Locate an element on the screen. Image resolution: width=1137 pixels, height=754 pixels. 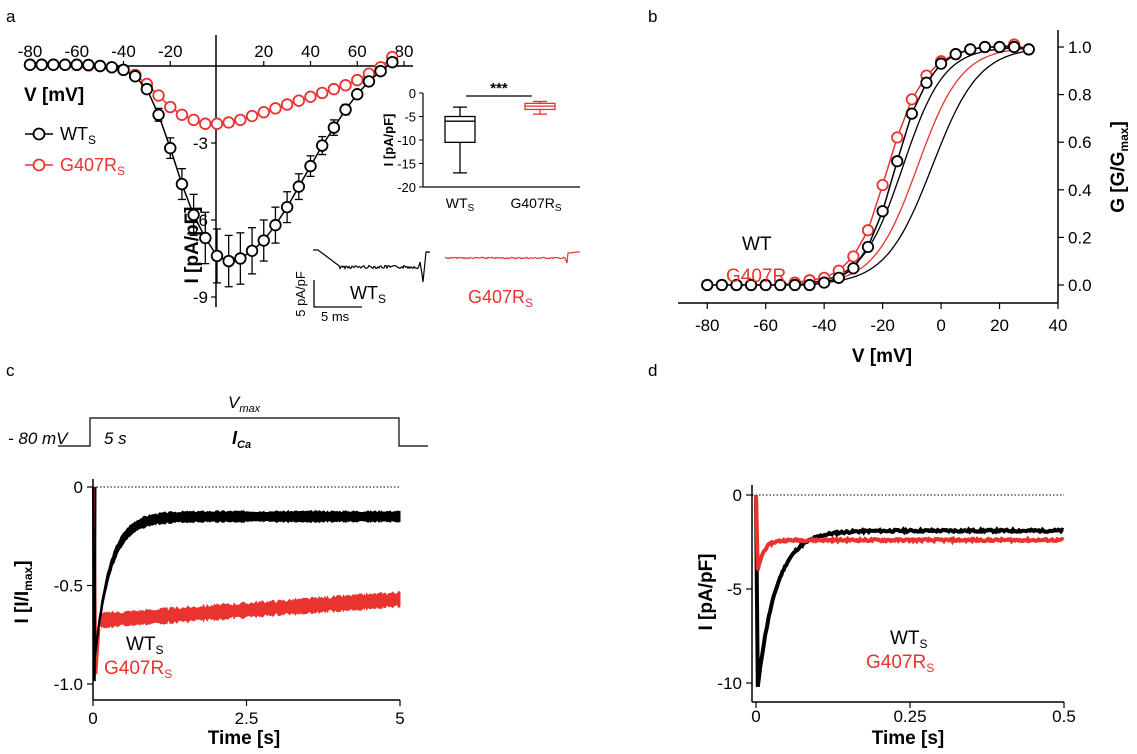
c-x-tick-label: 0 is located at coordinates (92, 718).